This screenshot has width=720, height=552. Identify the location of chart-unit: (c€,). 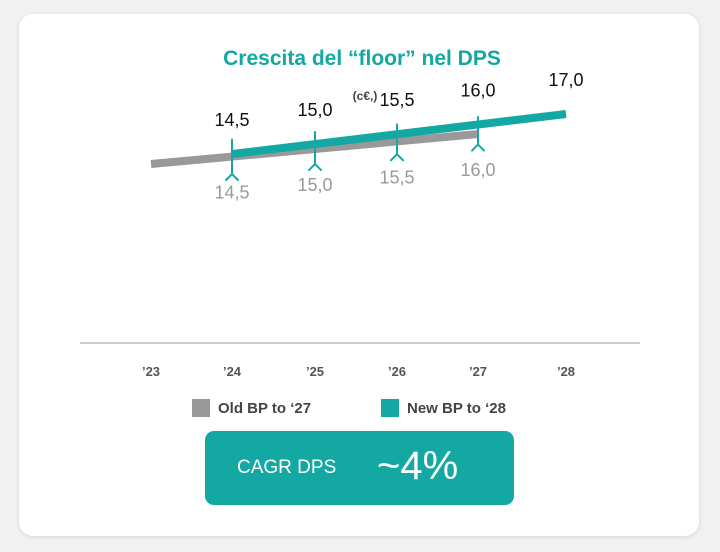
(365, 96).